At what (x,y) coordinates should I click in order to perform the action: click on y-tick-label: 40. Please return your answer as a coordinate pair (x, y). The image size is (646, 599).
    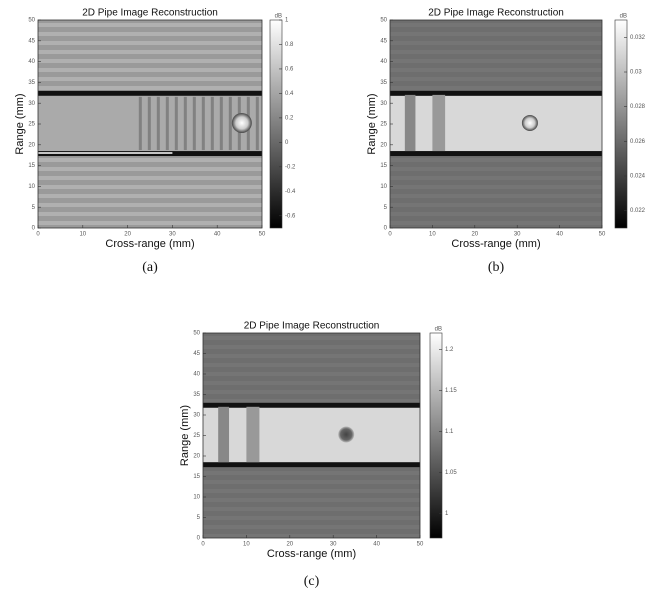
    Looking at the image, I should click on (383, 62).